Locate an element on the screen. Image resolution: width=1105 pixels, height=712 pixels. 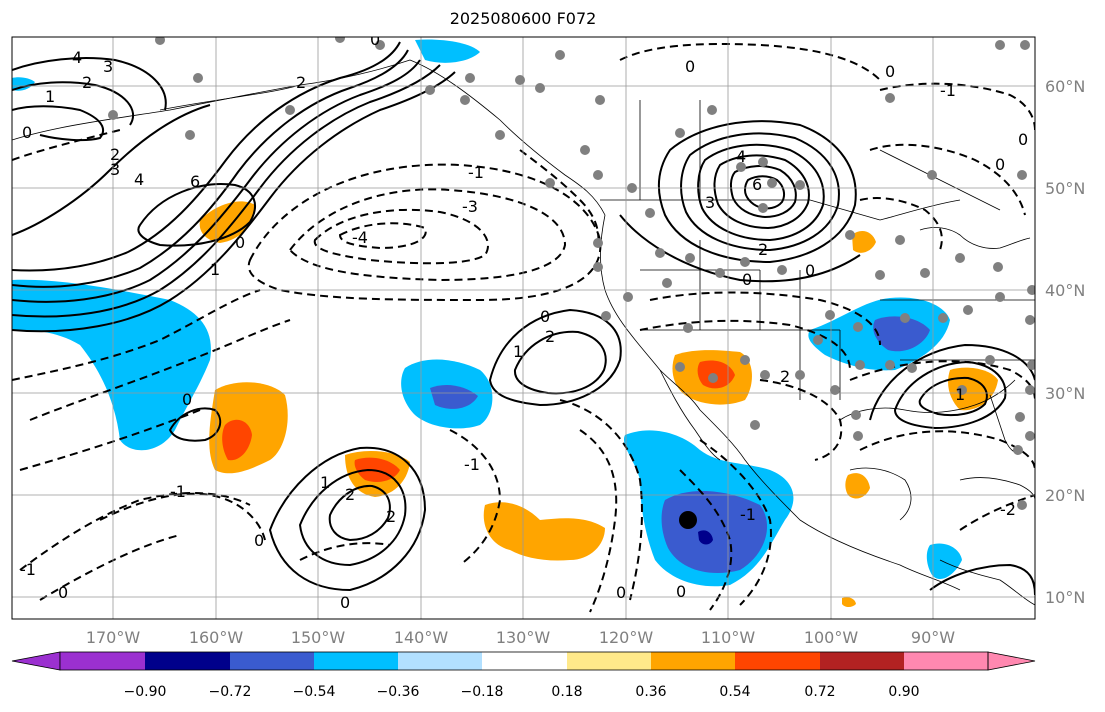
contour-label: -4 is located at coordinates (360, 237).